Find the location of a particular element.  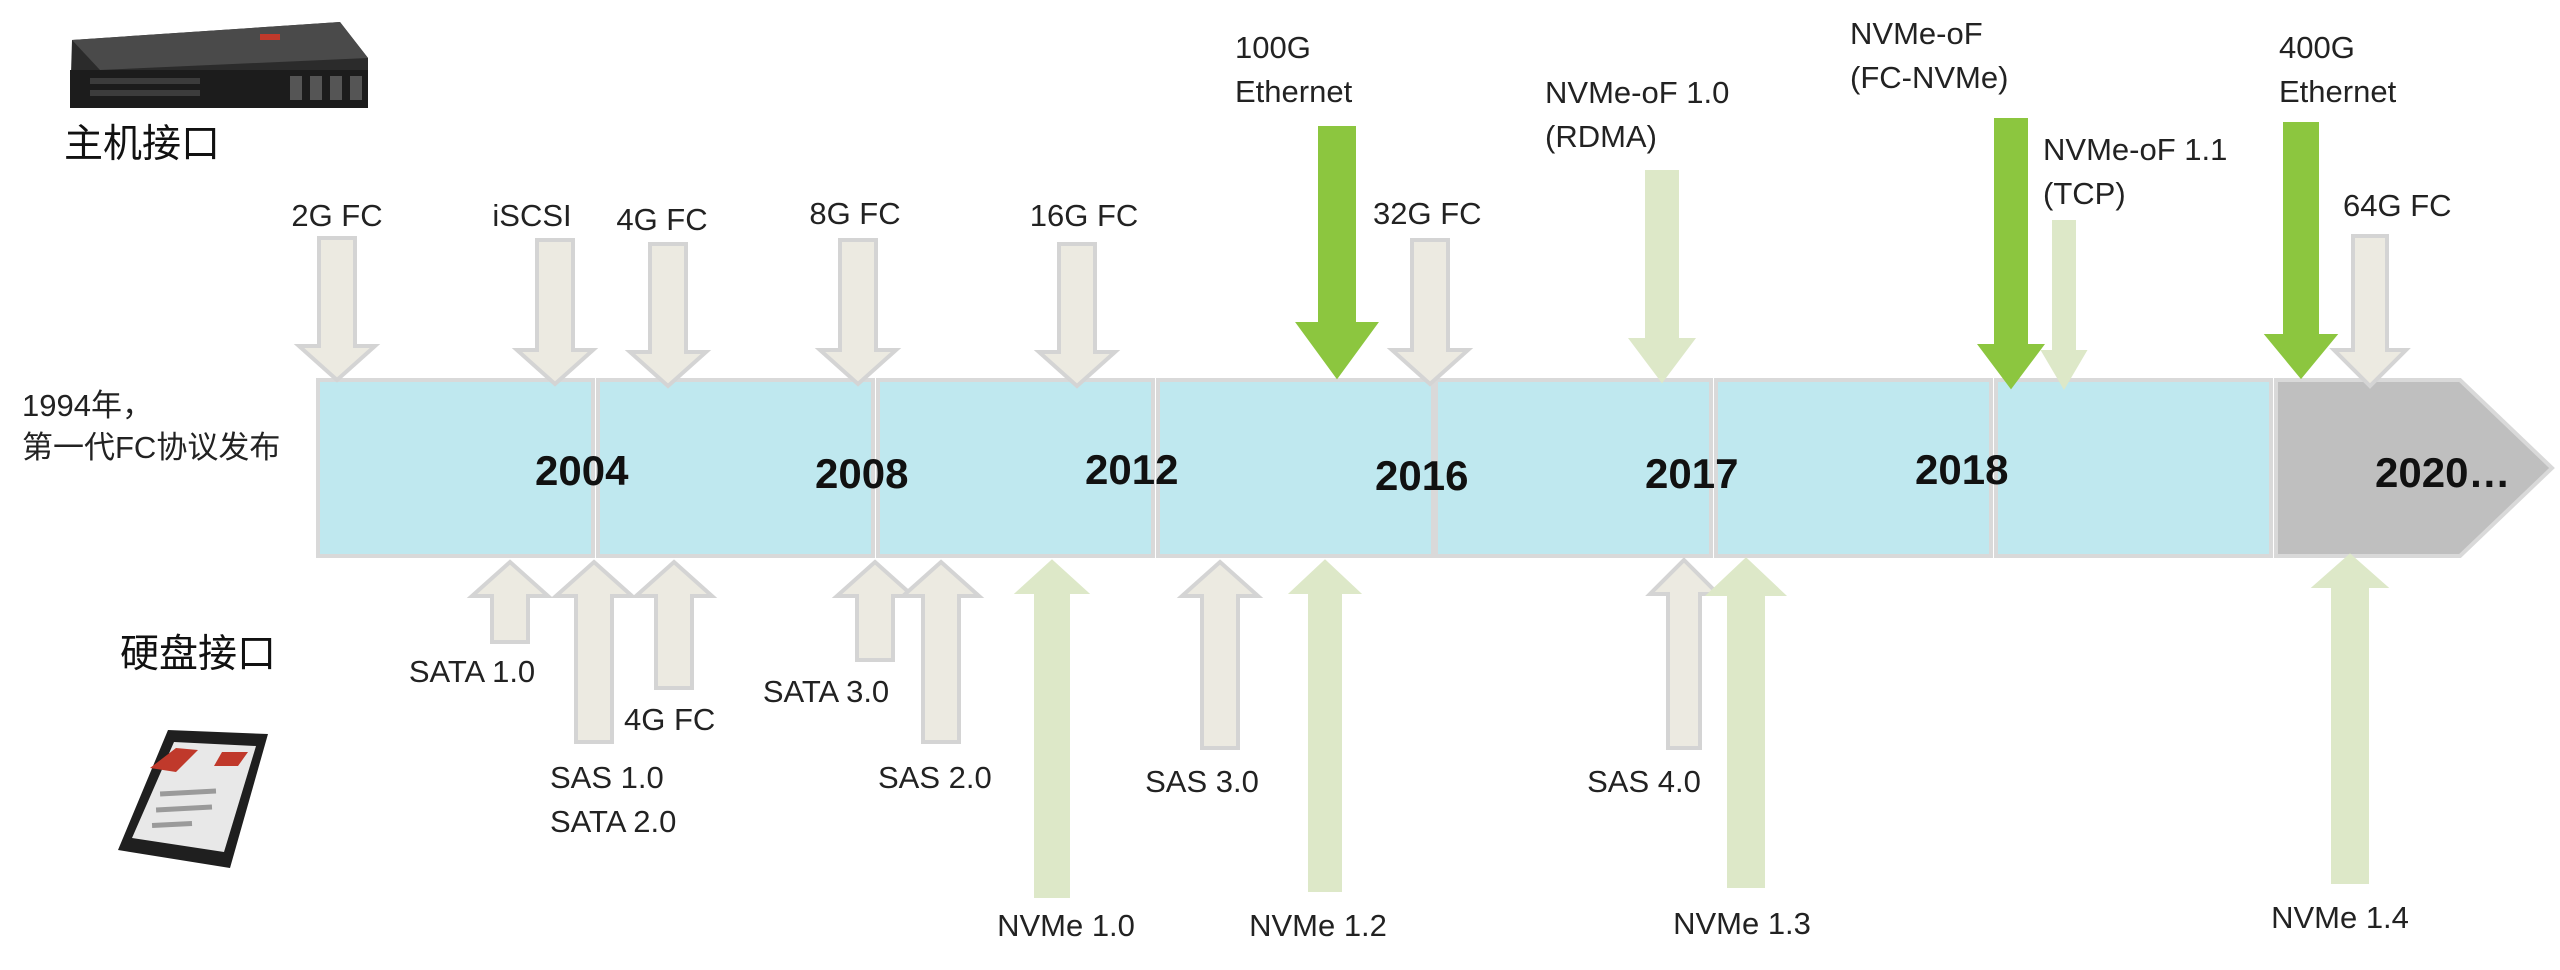

interface-label: NVMe 1.3 is located at coordinates (1742, 923).